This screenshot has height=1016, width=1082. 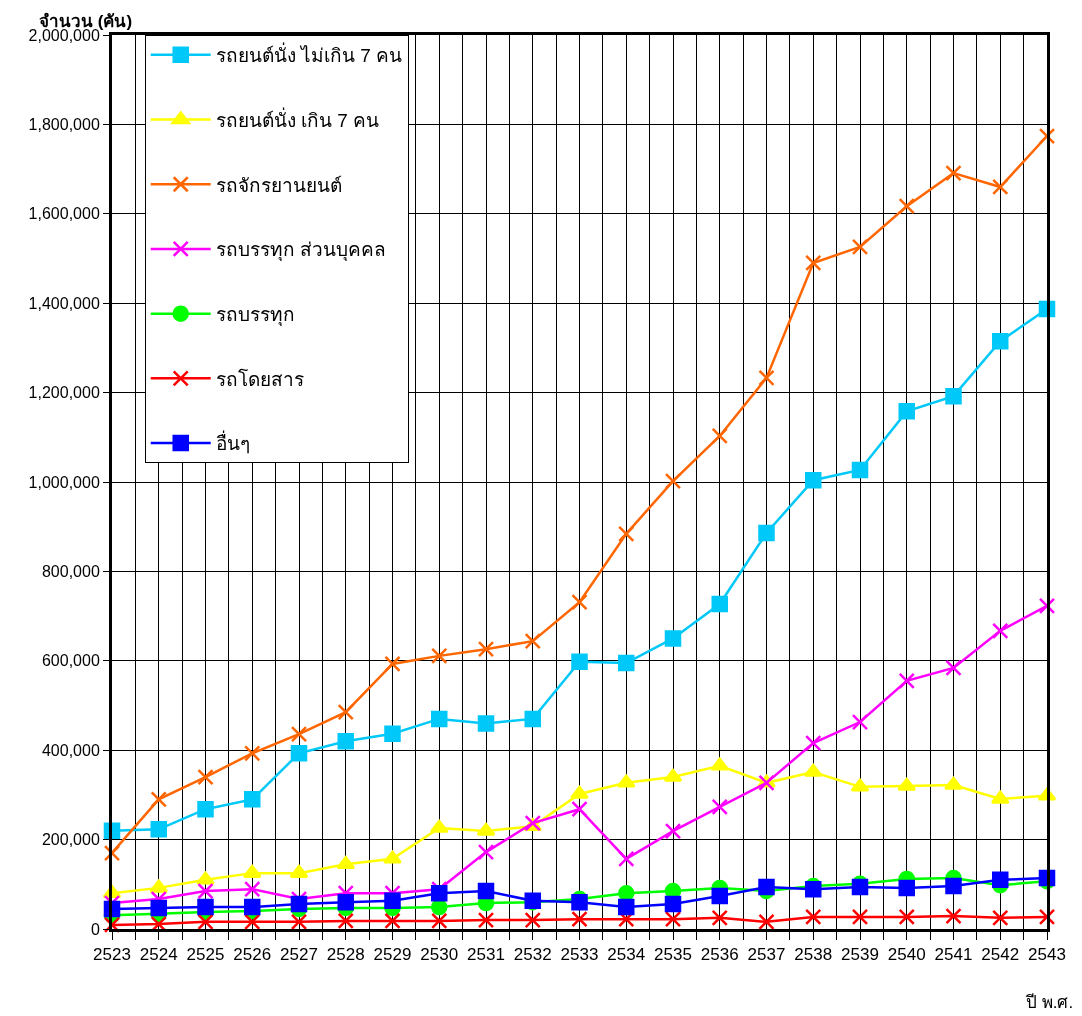 What do you see at coordinates (64, 124) in the screenshot?
I see `y-tick-label: 1,800,000` at bounding box center [64, 124].